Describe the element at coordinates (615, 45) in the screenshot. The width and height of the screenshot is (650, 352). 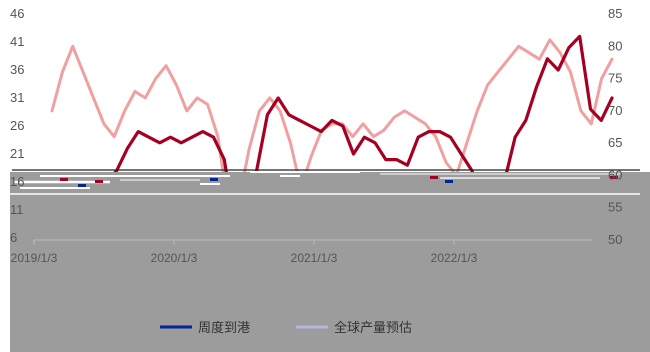
I see `right-tick-label: 80` at that location.